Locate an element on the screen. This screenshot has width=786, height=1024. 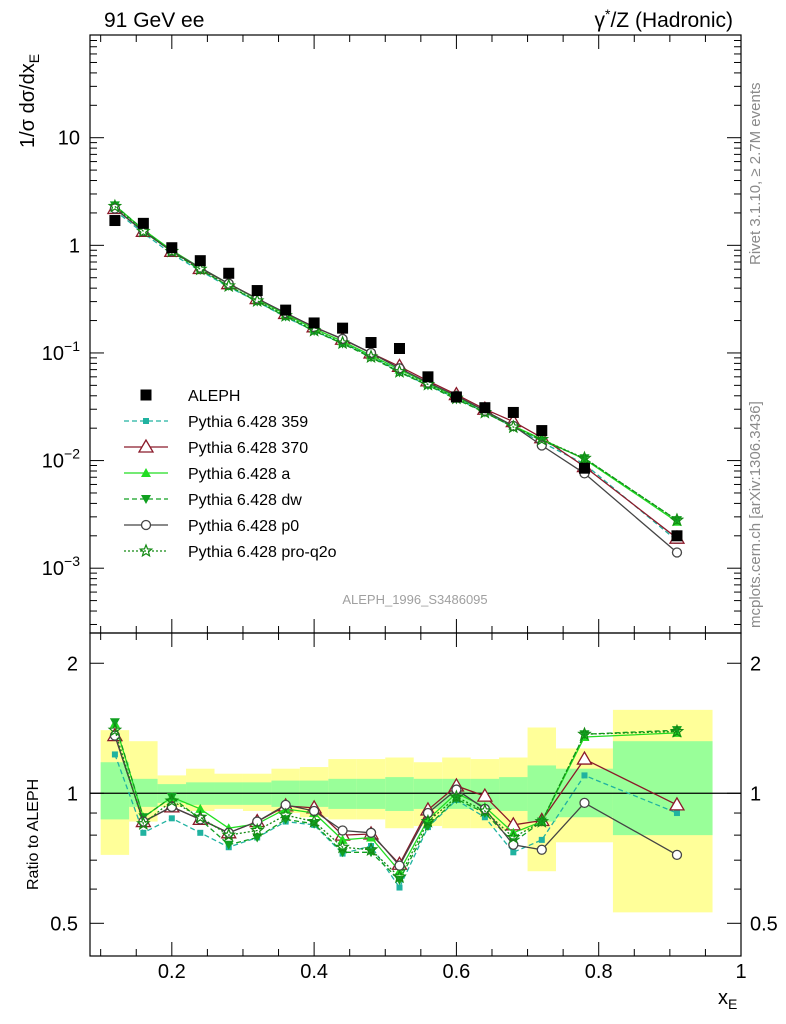
legend-label: Pythia 6.428 pro-q2o is located at coordinates (262, 552).